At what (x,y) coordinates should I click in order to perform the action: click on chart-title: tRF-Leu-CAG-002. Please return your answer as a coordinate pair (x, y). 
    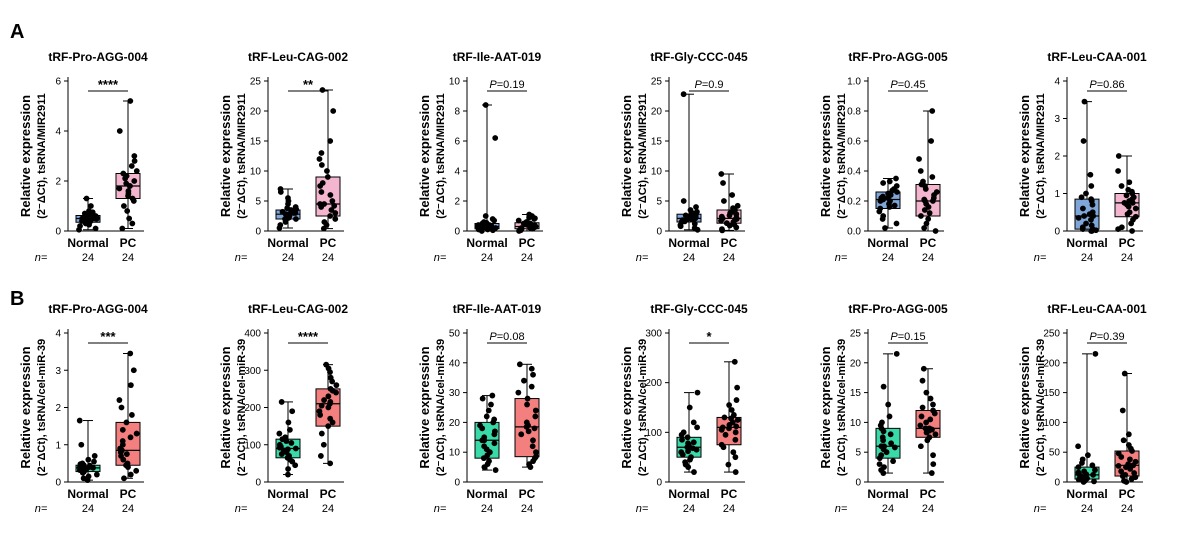
    Looking at the image, I should click on (298, 309).